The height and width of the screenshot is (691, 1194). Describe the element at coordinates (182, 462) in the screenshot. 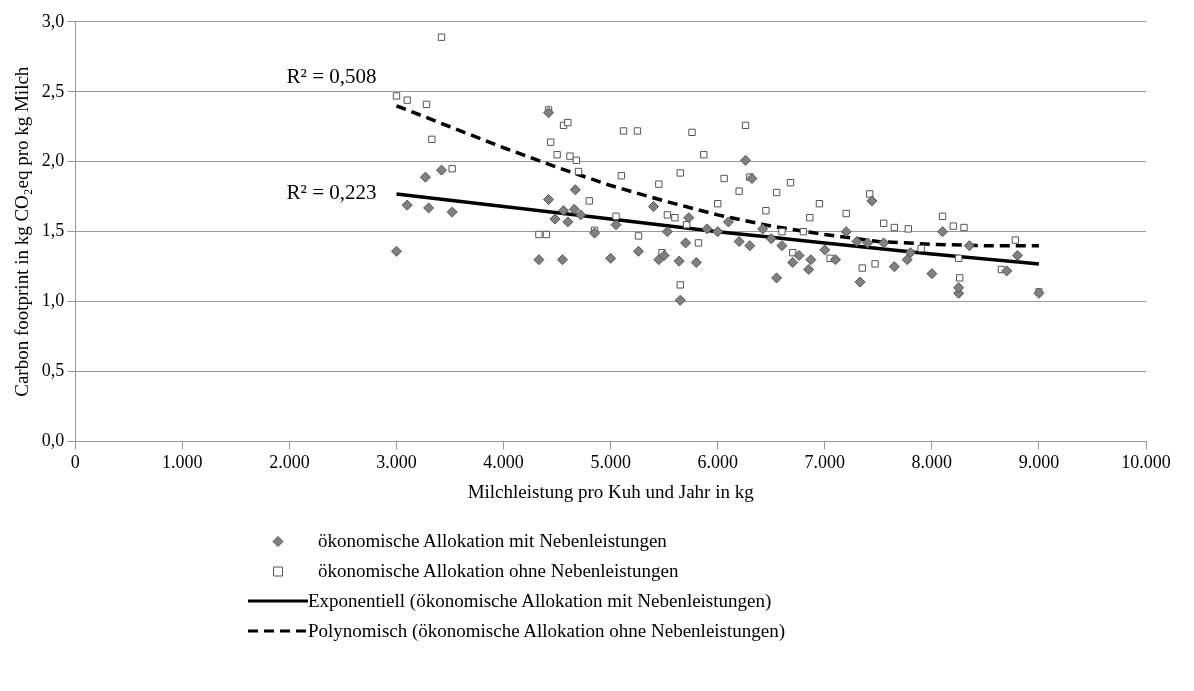

I see `x-tick-label: 1.000` at that location.